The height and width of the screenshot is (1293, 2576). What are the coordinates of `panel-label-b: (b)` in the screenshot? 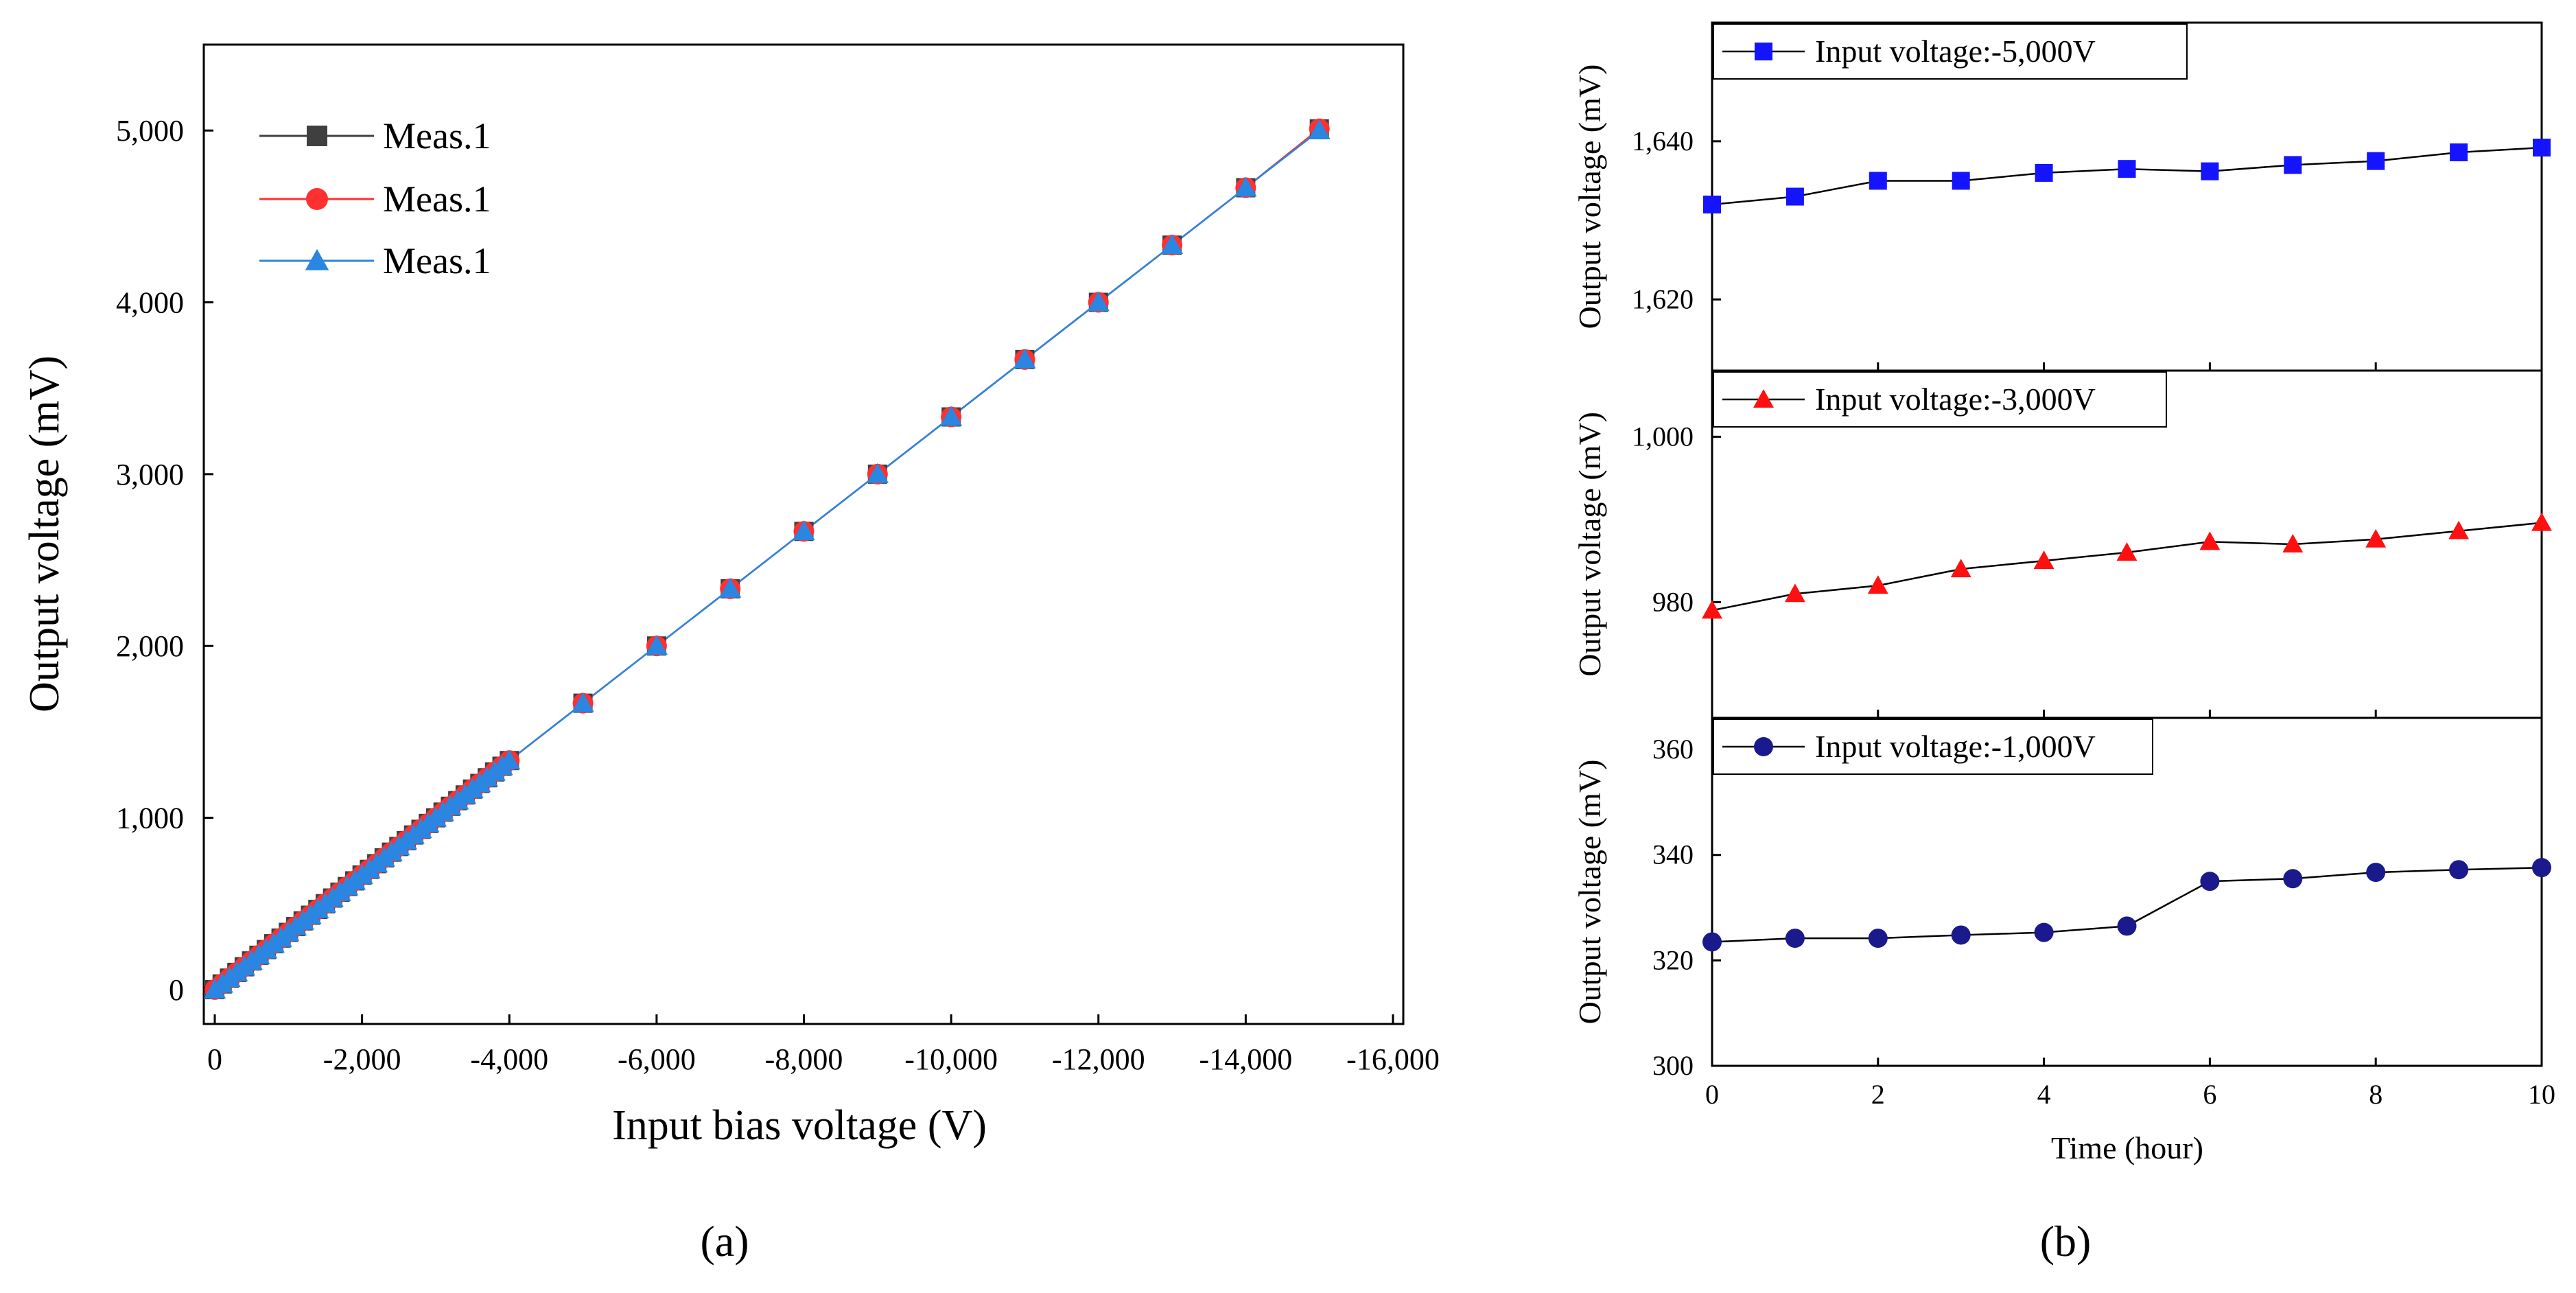 It's located at (2066, 1241).